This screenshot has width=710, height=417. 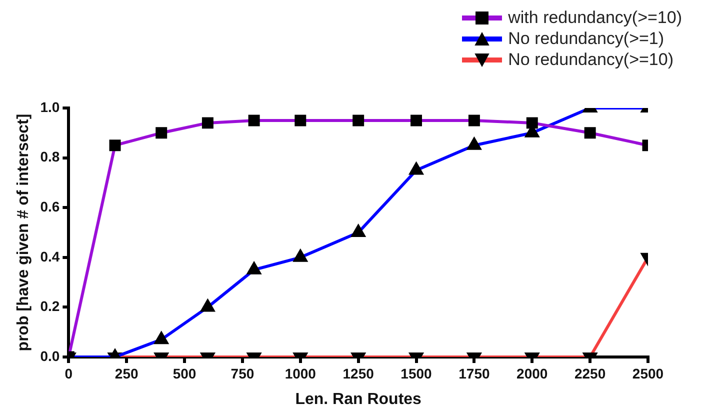 What do you see at coordinates (358, 373) in the screenshot?
I see `x-tick-label: 1250` at bounding box center [358, 373].